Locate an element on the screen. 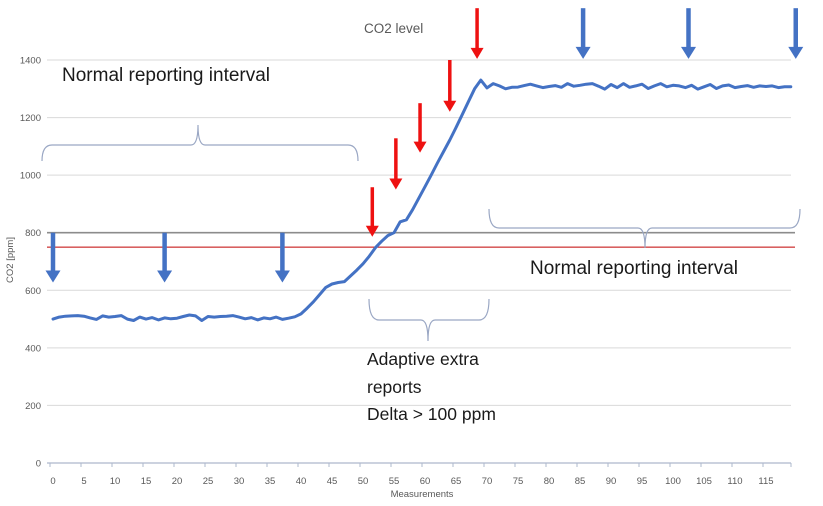  y-tick-label-200: 200 is located at coordinates (33, 406).